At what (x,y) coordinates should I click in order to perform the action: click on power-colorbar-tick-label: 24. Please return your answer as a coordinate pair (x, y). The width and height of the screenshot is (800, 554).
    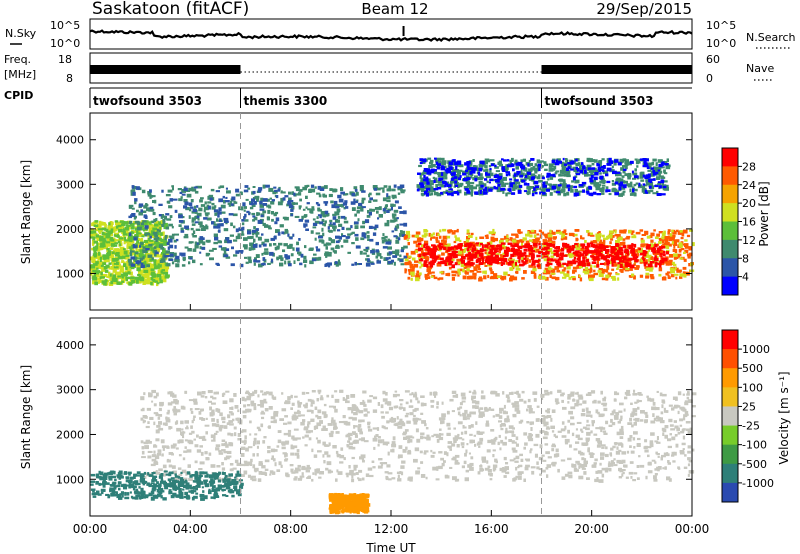
    Looking at the image, I should click on (749, 185).